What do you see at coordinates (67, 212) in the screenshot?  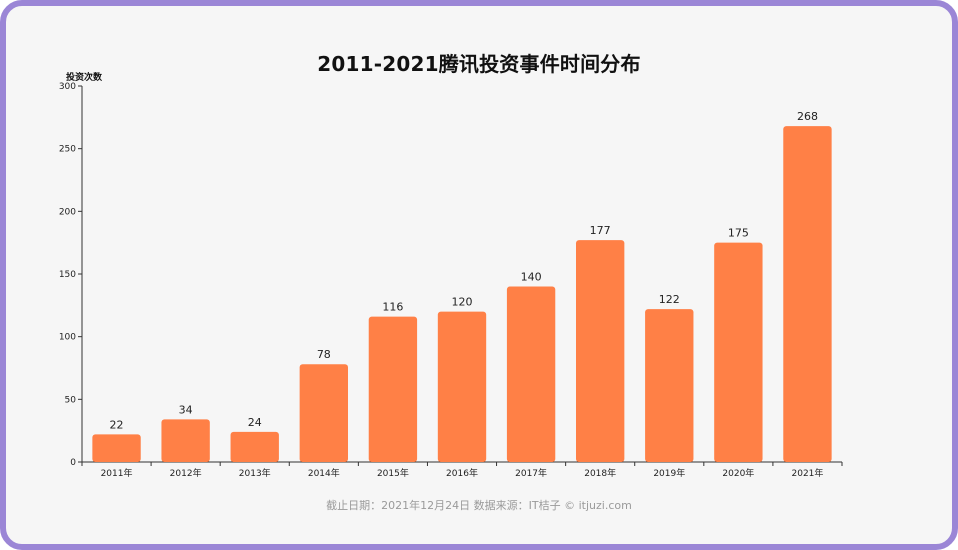 I see `y-tick-label: 200` at bounding box center [67, 212].